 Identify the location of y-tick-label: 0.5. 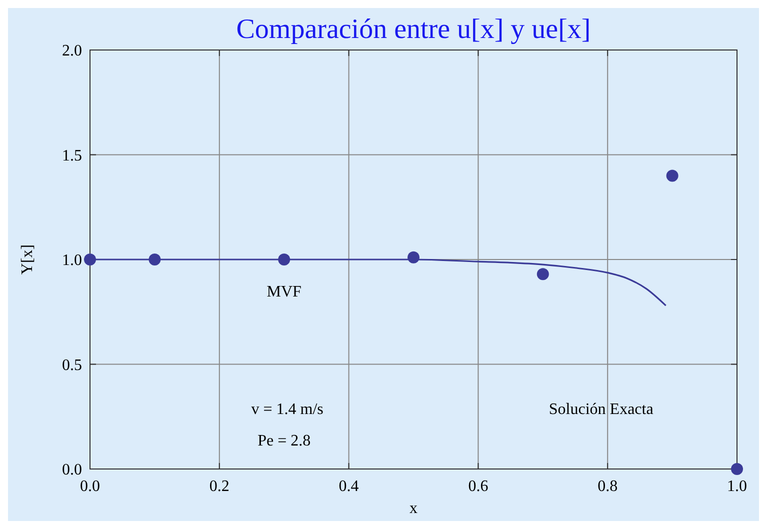
(72, 365).